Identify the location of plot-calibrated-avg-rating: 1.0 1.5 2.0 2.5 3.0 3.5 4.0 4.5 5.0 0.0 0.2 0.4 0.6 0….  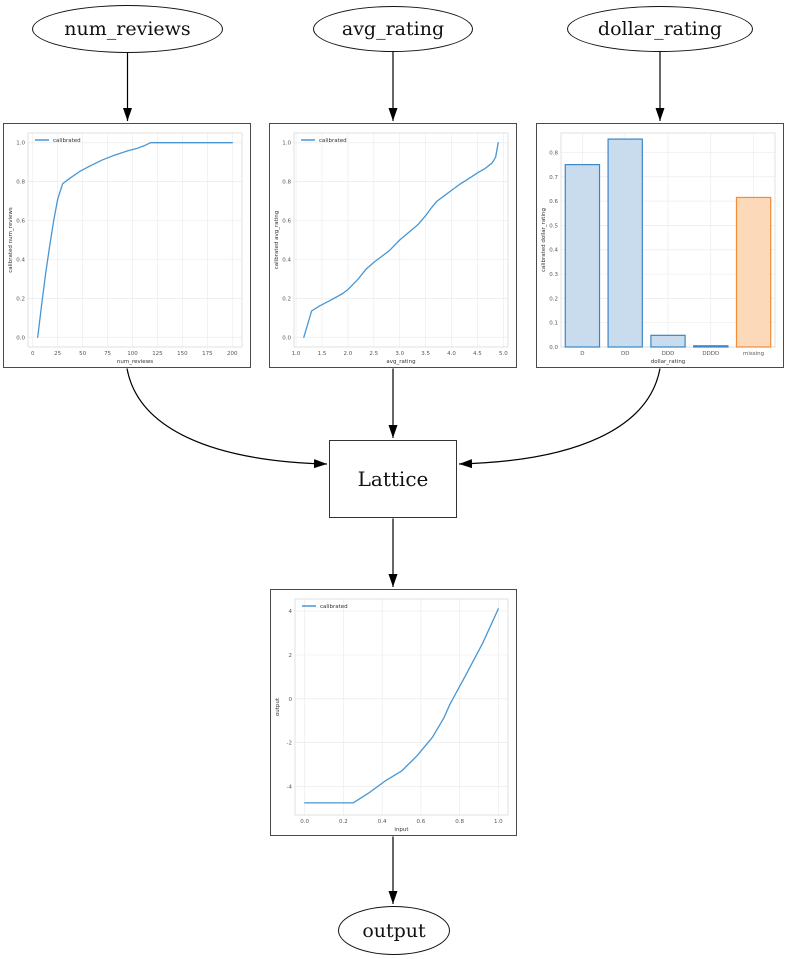
(393, 245).